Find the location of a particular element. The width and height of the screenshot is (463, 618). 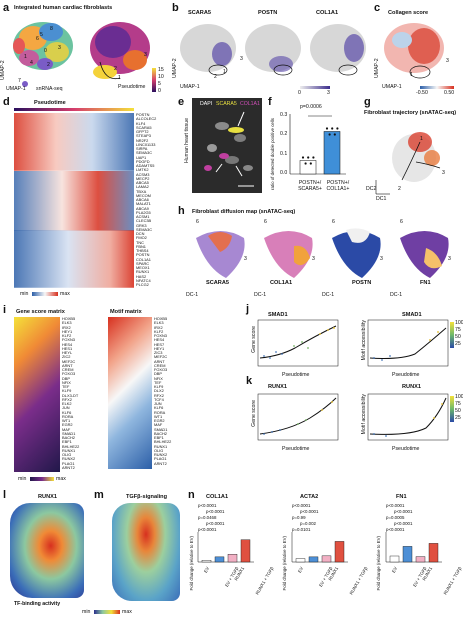

panel-h-dc1-a: DC-1 is located at coordinates (192, 295).